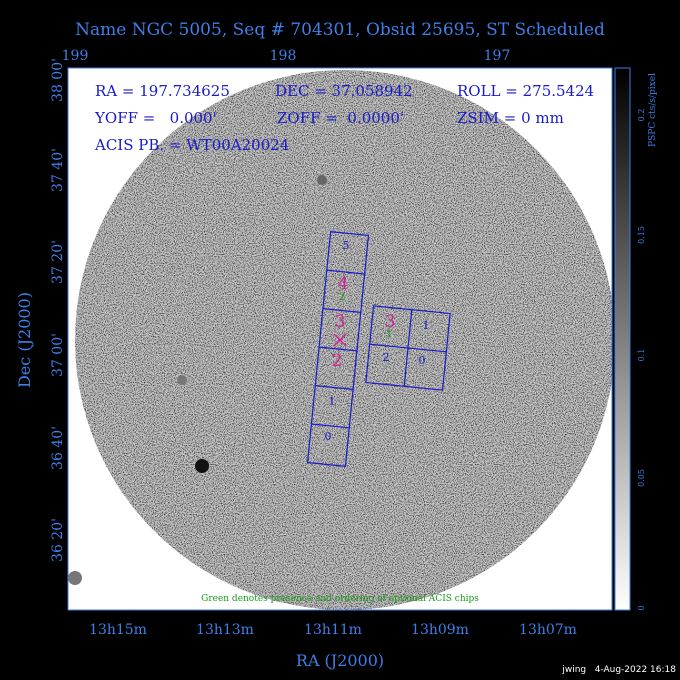 The width and height of the screenshot is (680, 680). What do you see at coordinates (225, 630) in the screenshot?
I see `bottom-tick-label: 13h13m` at bounding box center [225, 630].